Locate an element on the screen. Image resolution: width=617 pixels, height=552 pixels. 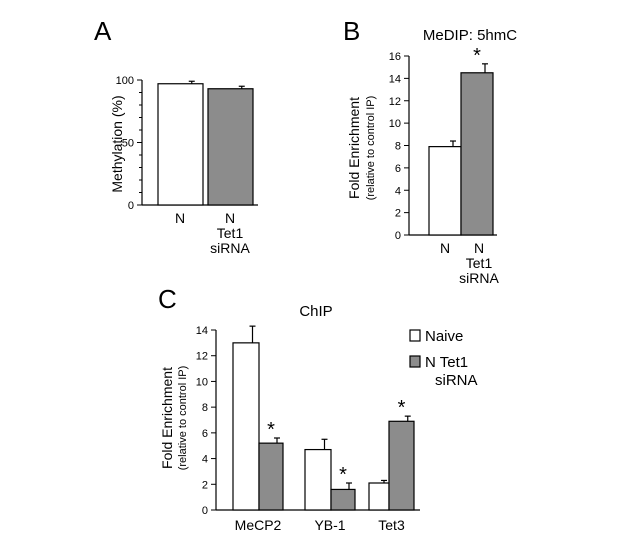
panel-b-bars: * is located at coordinates (461, 140).